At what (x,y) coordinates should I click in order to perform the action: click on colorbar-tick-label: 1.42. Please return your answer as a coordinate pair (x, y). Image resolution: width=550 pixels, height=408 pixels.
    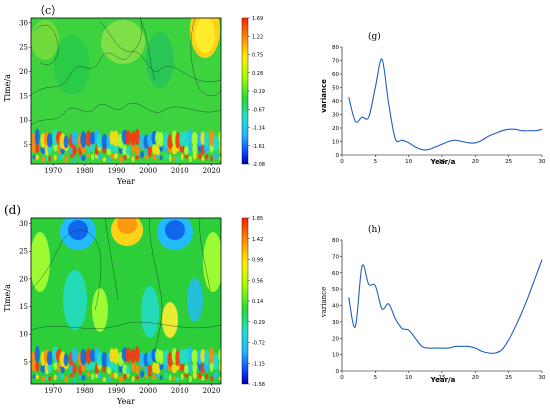
    Looking at the image, I should click on (257, 240).